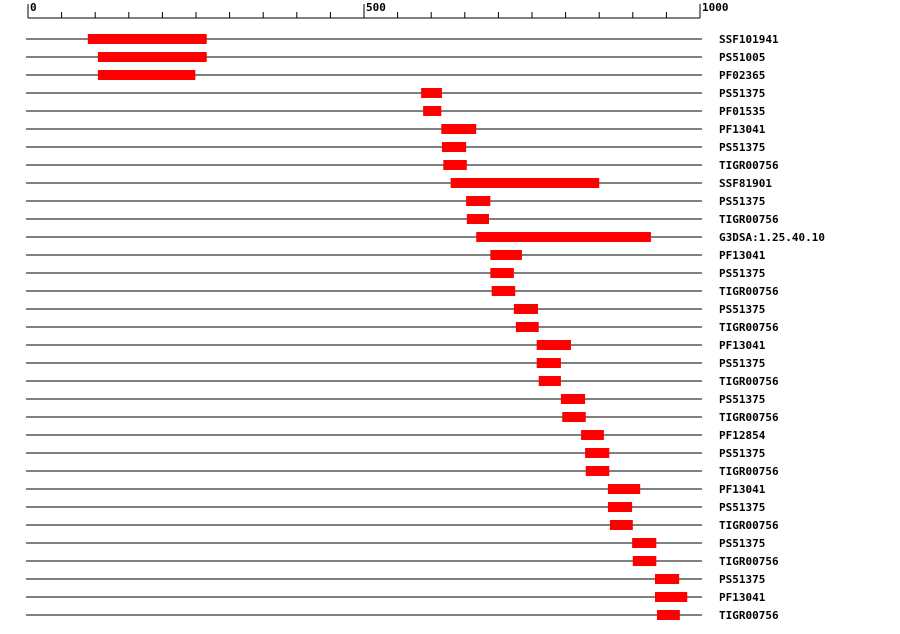 This screenshot has width=900, height=634. What do you see at coordinates (742, 435) in the screenshot?
I see `row-label: PF12854` at bounding box center [742, 435].